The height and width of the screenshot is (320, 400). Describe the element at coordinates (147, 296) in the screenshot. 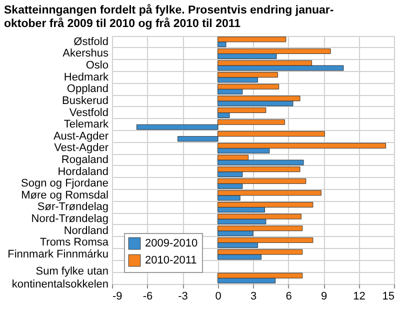

I see `x-tick-label: -6` at that location.